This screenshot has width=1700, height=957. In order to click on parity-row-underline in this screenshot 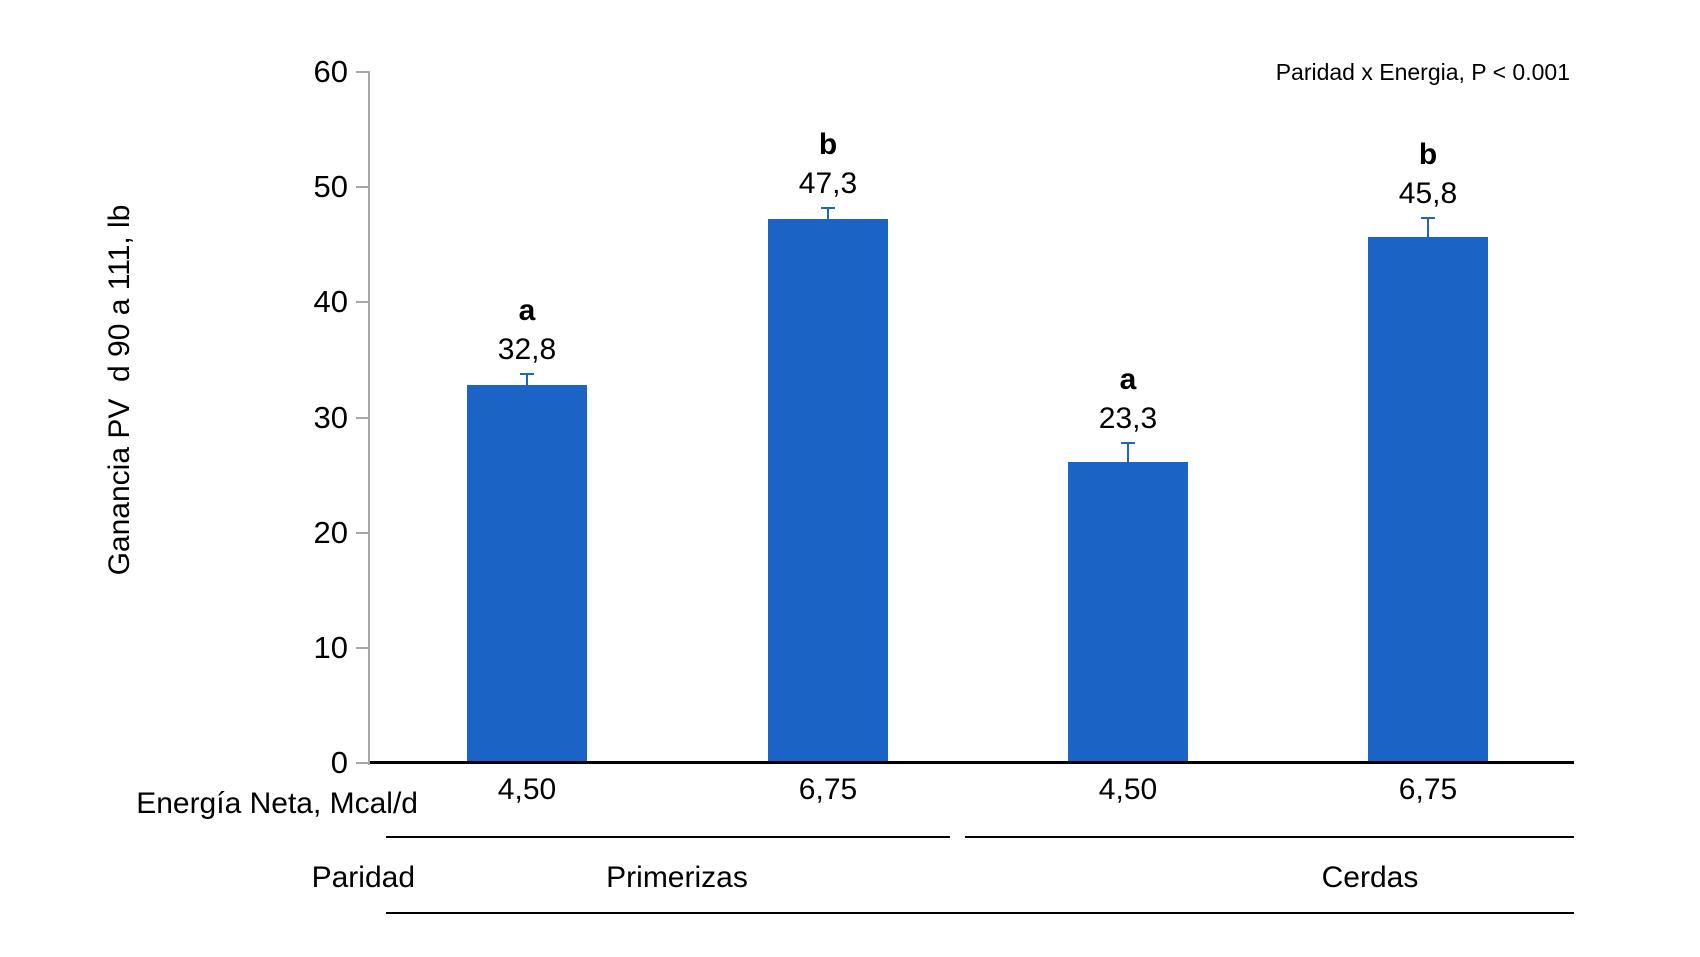, I will do `click(980, 913)`.